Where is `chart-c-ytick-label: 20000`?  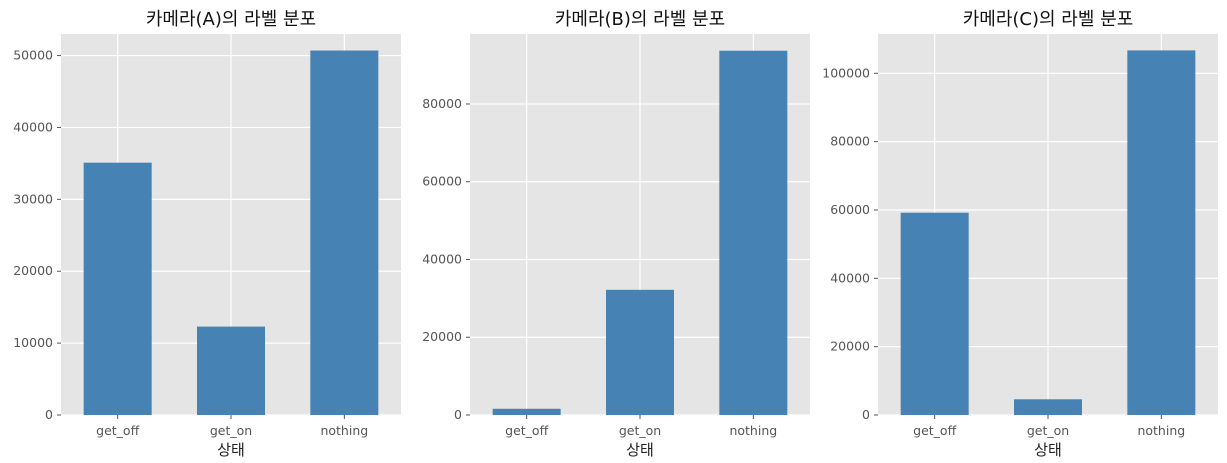 chart-c-ytick-label: 20000 is located at coordinates (850, 346).